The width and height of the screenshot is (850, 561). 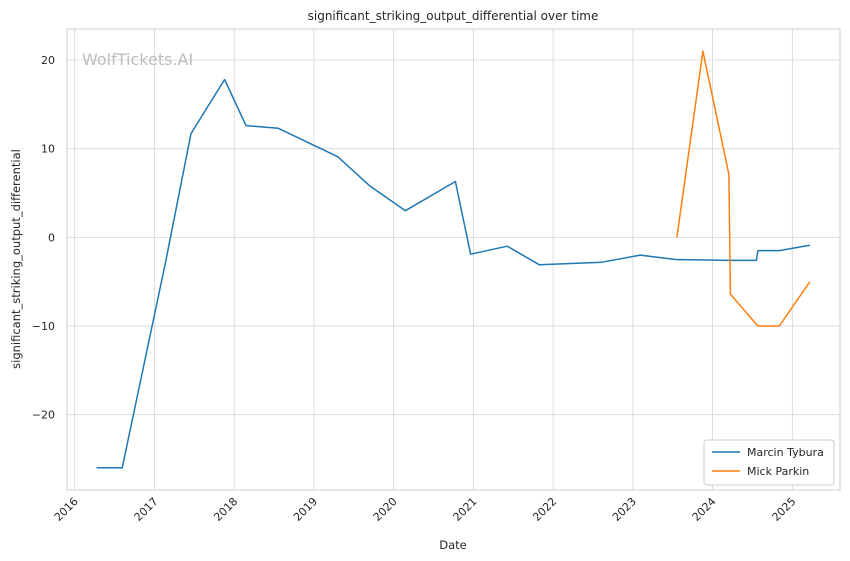 I want to click on legend-label-marcin-tybura: Marcin Tybura, so click(x=785, y=452).